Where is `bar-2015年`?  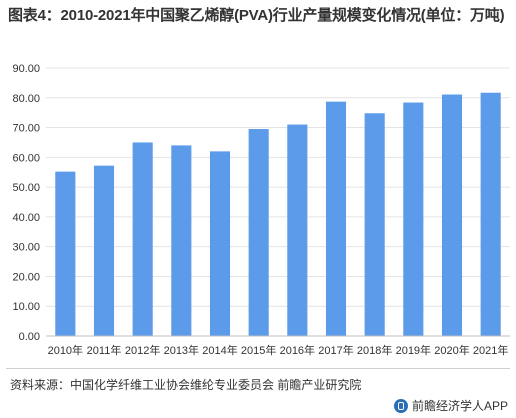
bar-2015年 is located at coordinates (258, 232).